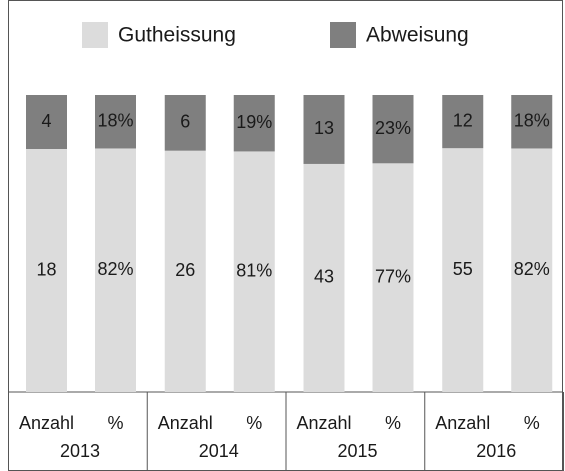 The width and height of the screenshot is (565, 471). Describe the element at coordinates (357, 451) in the screenshot. I see `group-label: 2015` at that location.